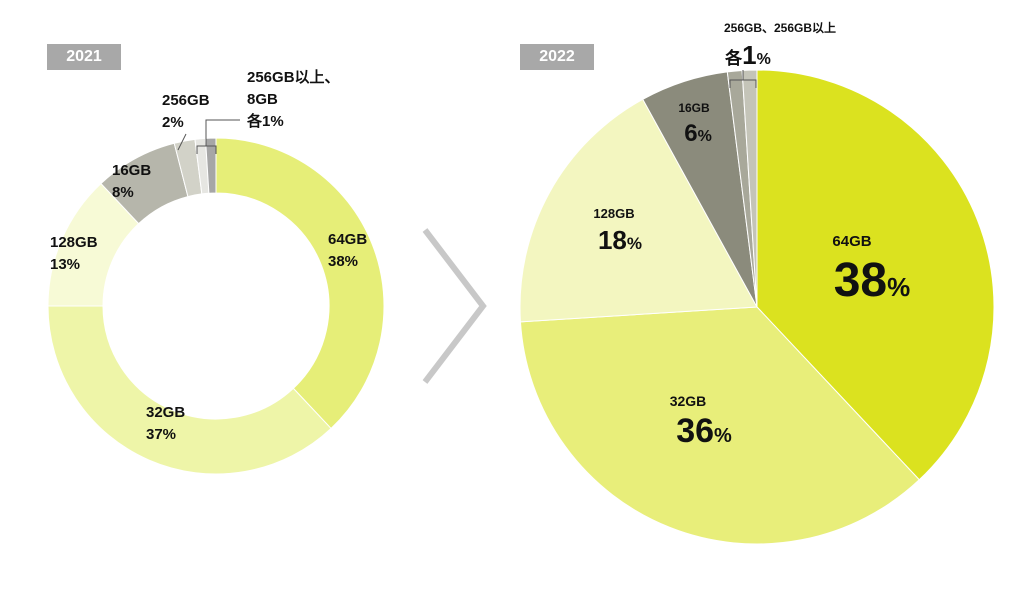 The image size is (1024, 592). What do you see at coordinates (293, 77) in the screenshot?
I see `label-2021-small-1: 256GB以上、` at bounding box center [293, 77].